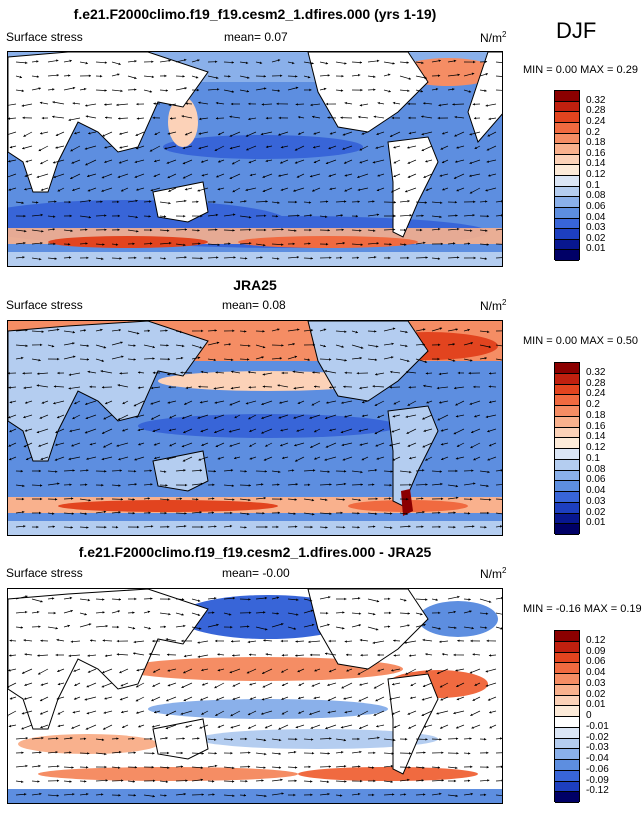 This screenshot has width=643, height=817. Describe the element at coordinates (493, 37) in the screenshot. I see `panel-1-units: N/m2` at that location.